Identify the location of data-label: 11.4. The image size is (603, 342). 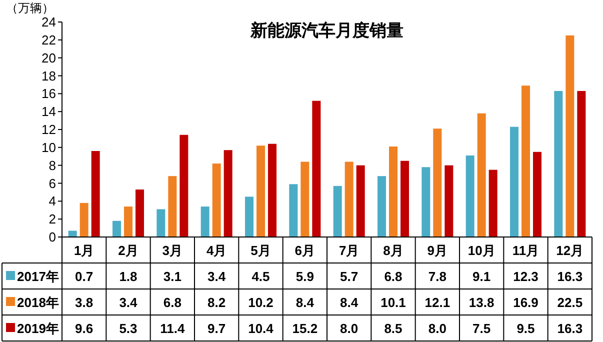
(173, 328).